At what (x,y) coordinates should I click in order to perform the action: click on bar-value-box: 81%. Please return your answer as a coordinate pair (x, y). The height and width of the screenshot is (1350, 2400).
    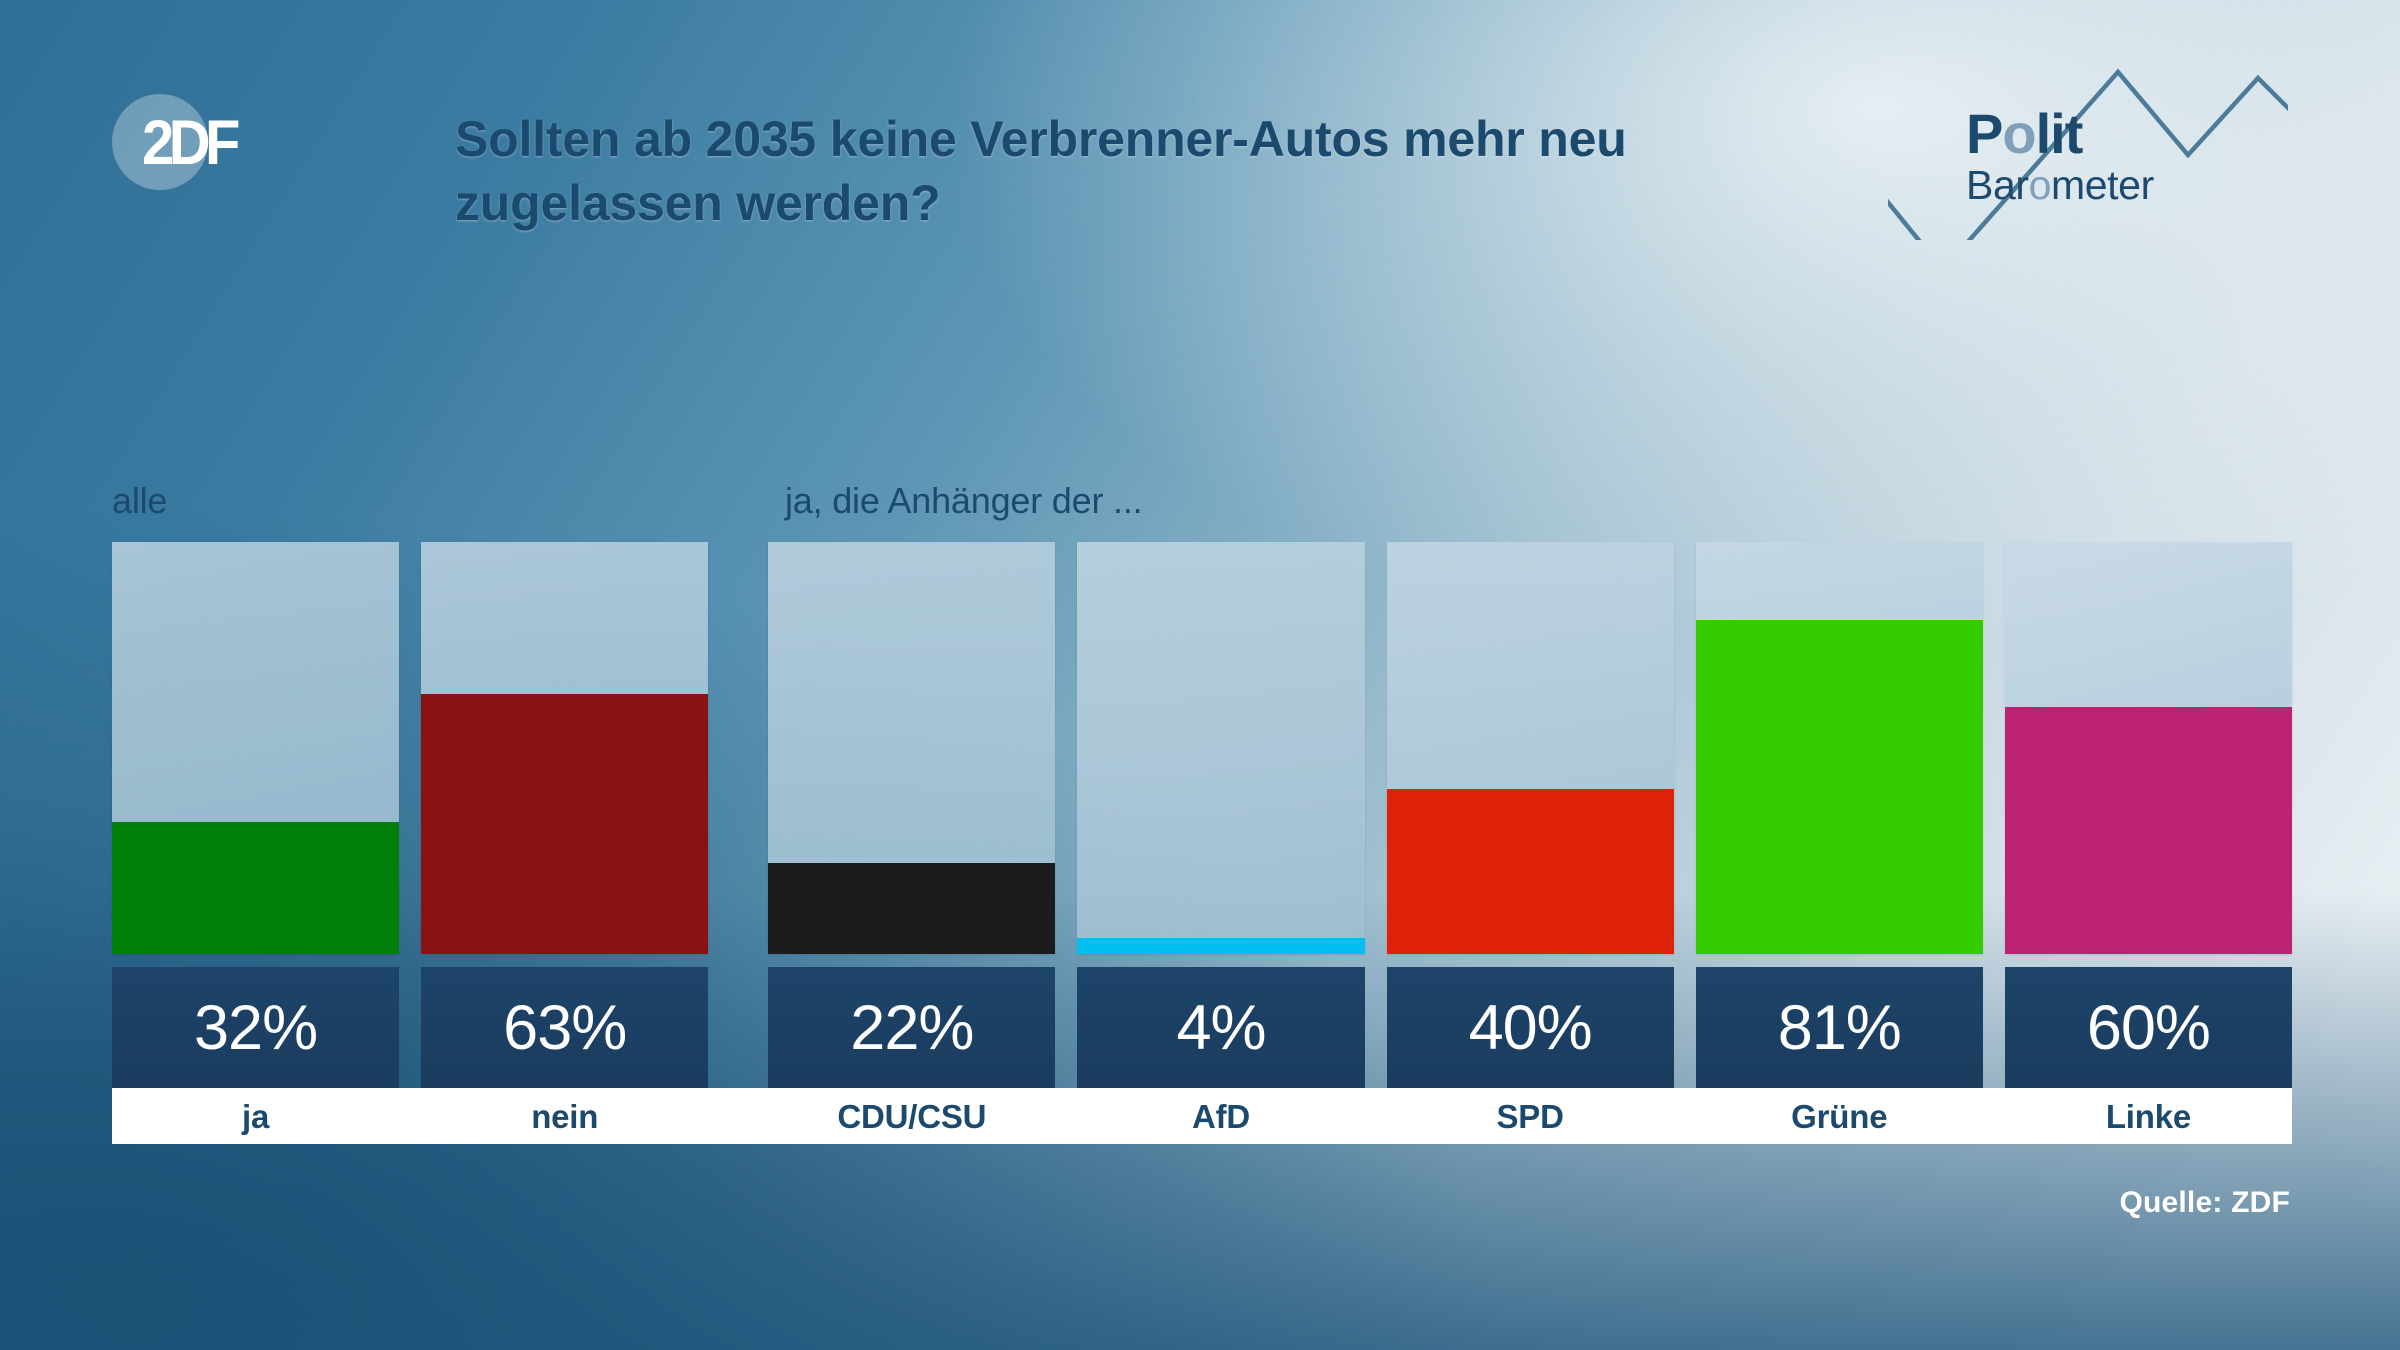
    Looking at the image, I should click on (1839, 1028).